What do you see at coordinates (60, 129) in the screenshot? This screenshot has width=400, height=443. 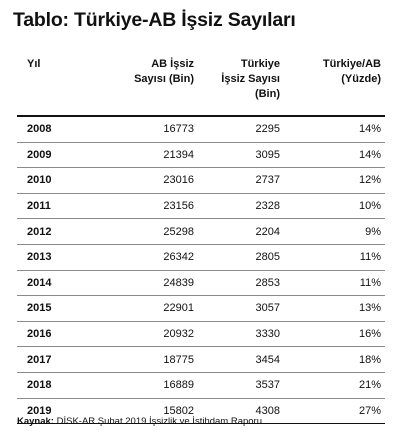 I see `year-cell: 2008` at bounding box center [60, 129].